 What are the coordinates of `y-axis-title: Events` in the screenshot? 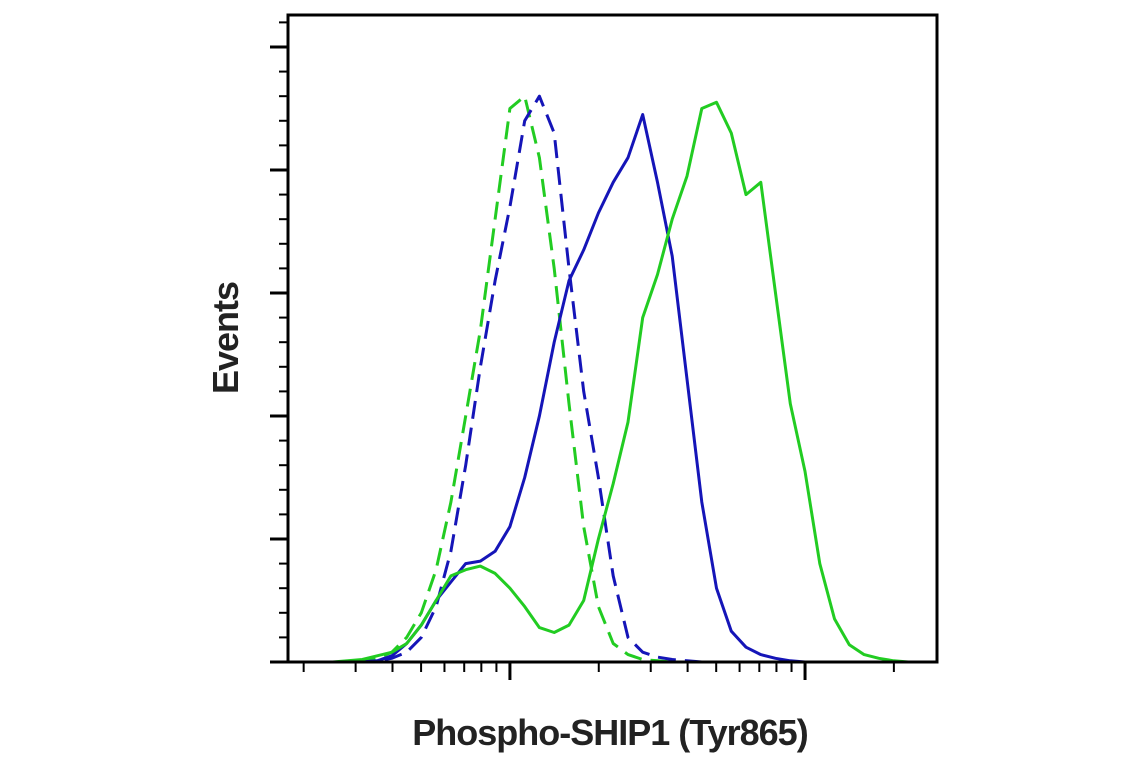 It's located at (225, 338).